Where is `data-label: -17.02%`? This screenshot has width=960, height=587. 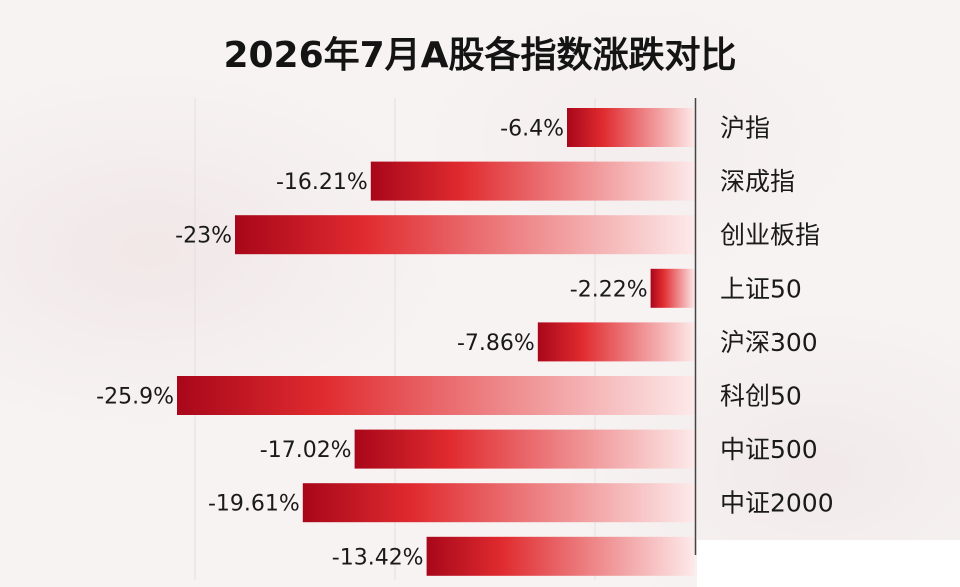 data-label: -17.02% is located at coordinates (306, 450).